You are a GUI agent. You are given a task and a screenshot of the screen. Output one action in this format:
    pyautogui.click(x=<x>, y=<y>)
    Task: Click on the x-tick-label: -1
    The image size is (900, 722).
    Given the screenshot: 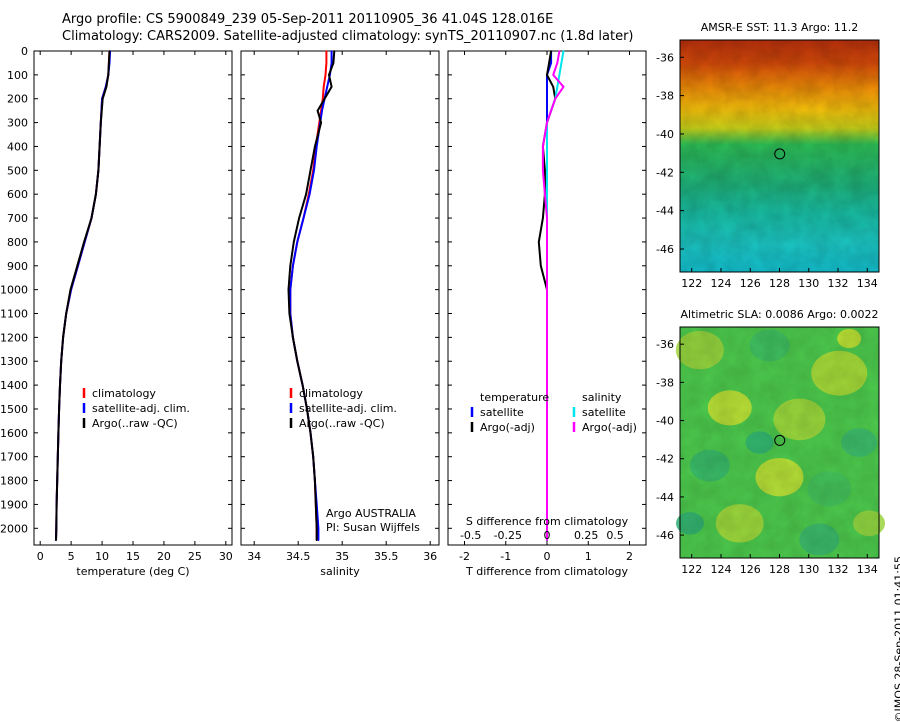 What is the action you would take?
    pyautogui.click(x=505, y=556)
    